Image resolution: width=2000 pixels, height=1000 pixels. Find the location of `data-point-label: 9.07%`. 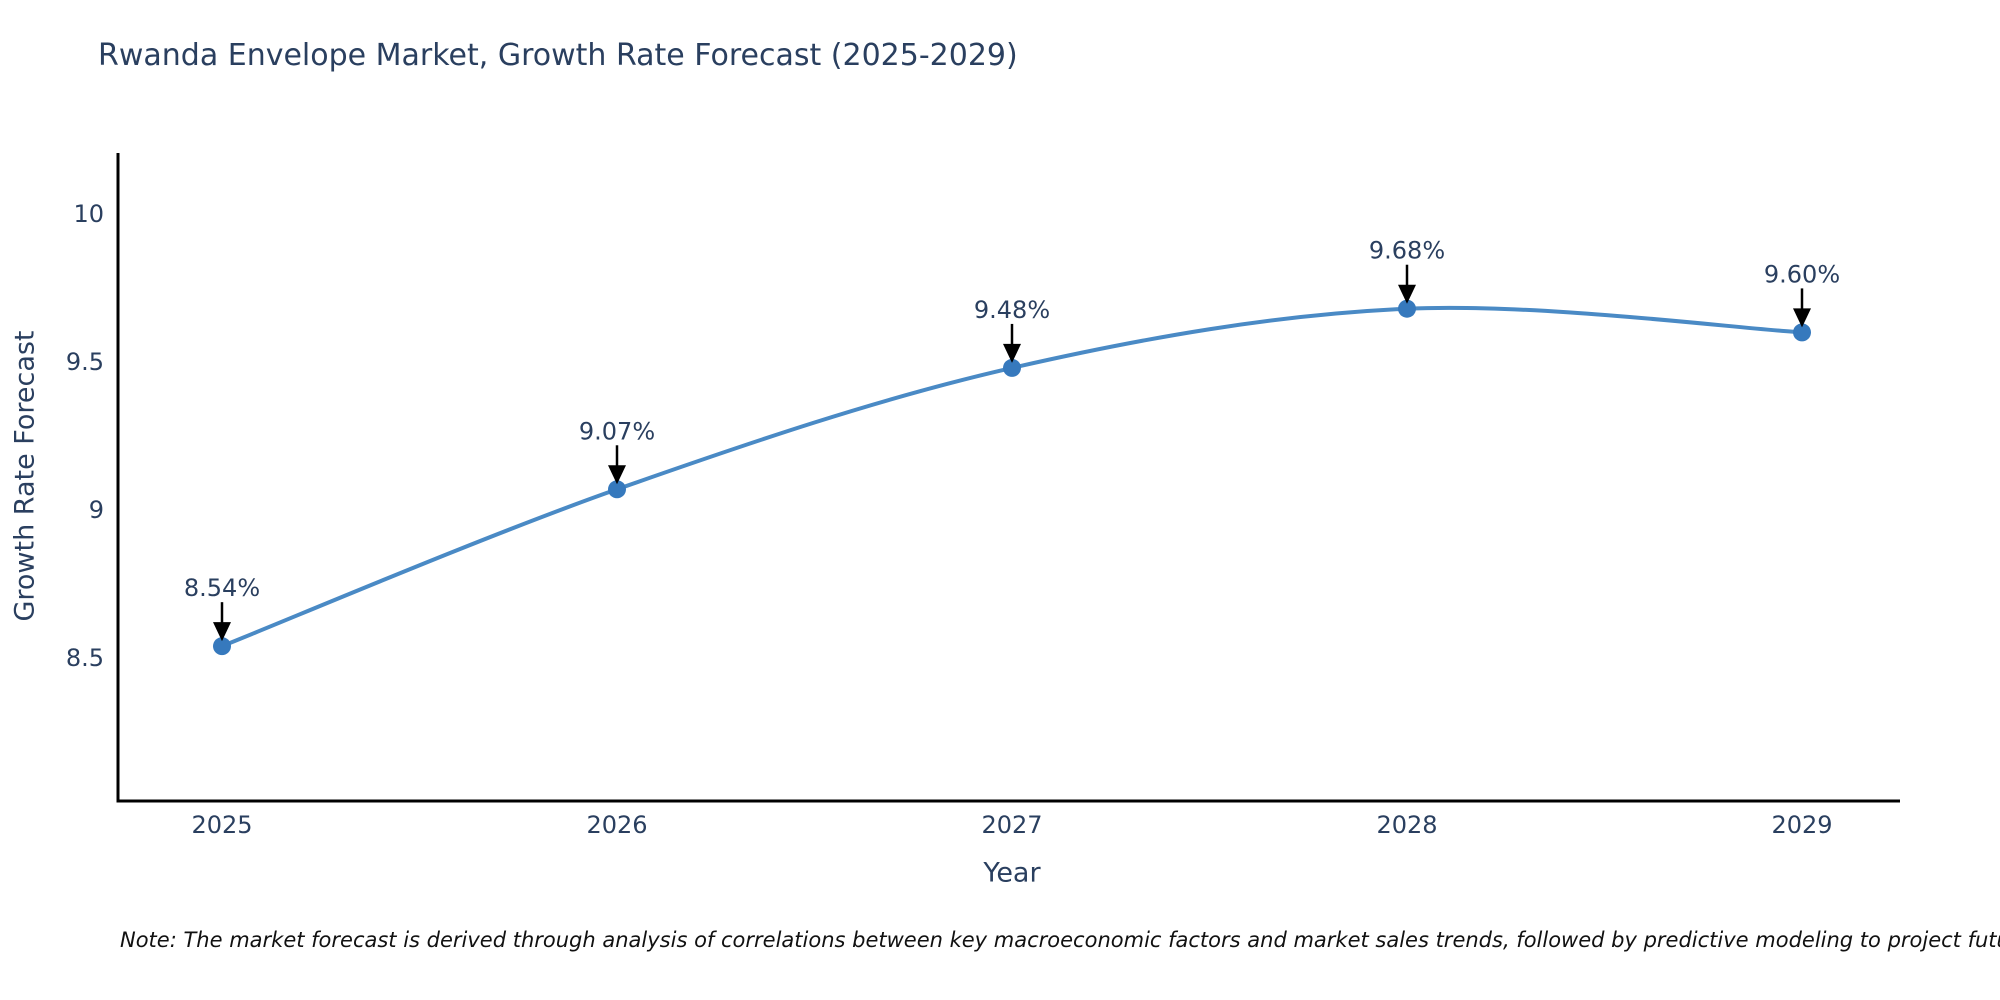

data-point-label: 9.07% is located at coordinates (617, 431).